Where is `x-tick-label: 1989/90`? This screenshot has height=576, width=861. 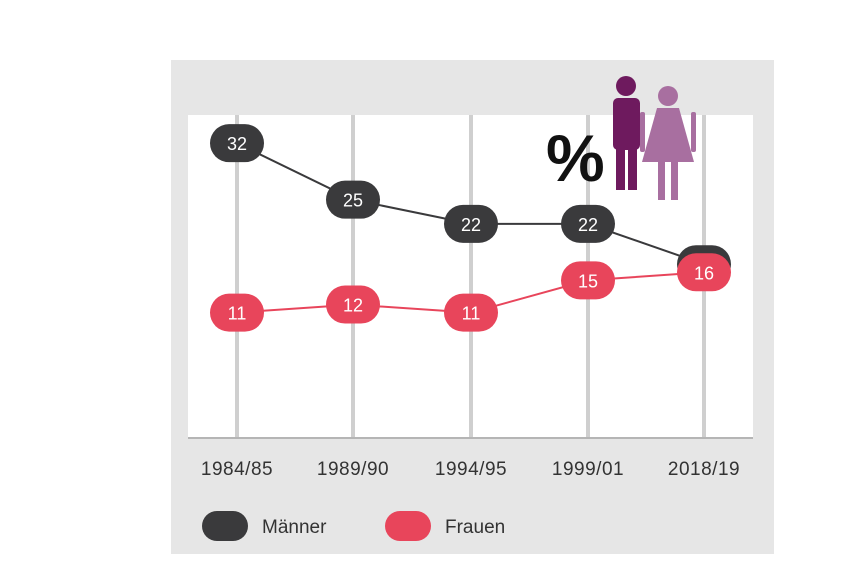 x-tick-label: 1989/90 is located at coordinates (353, 469).